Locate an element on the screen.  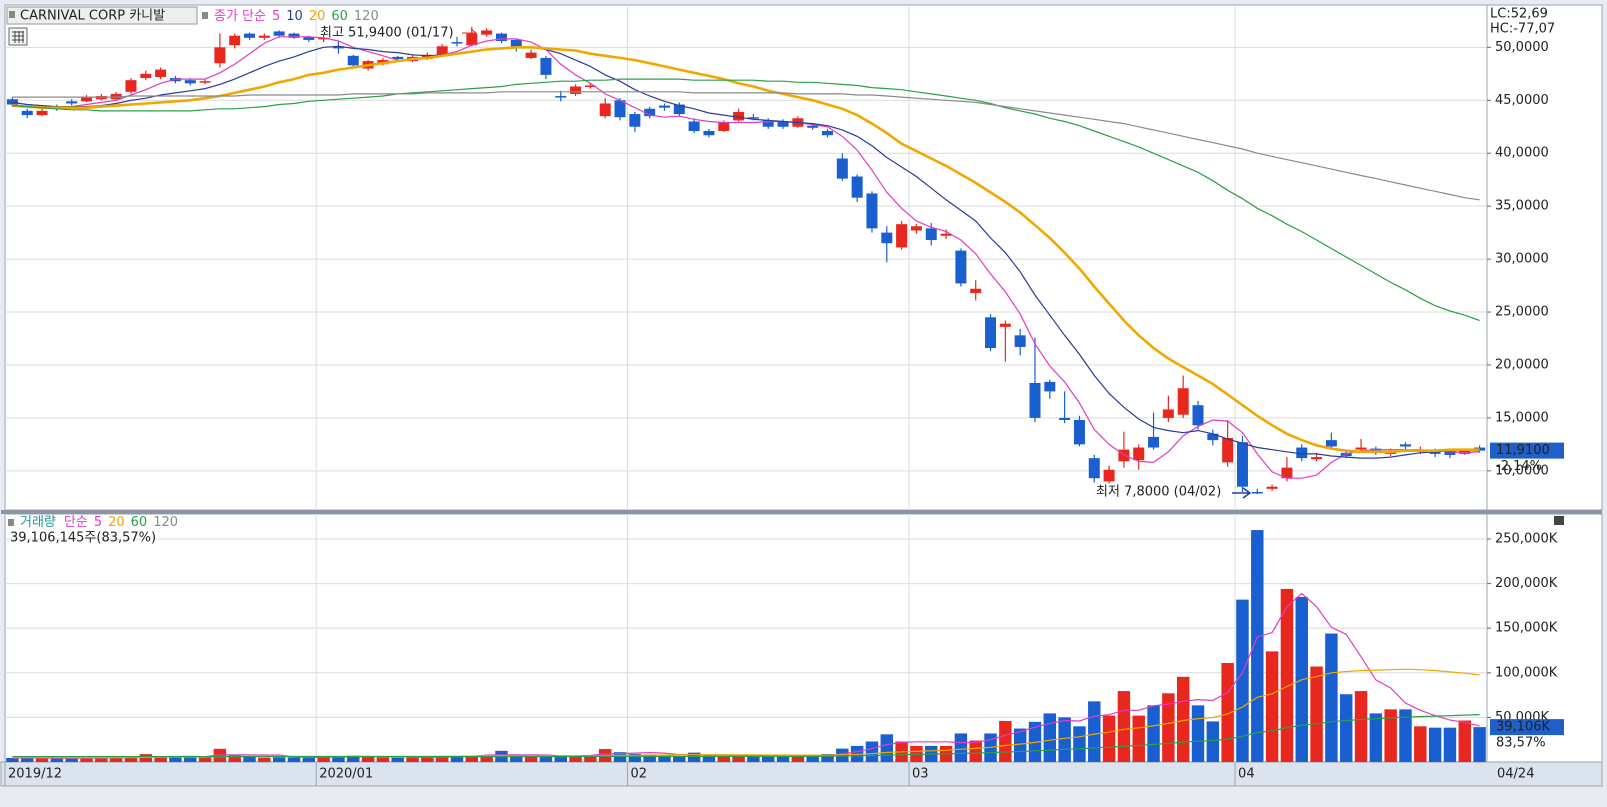
y-tick-label: 50,0000 is located at coordinates (1522, 47).